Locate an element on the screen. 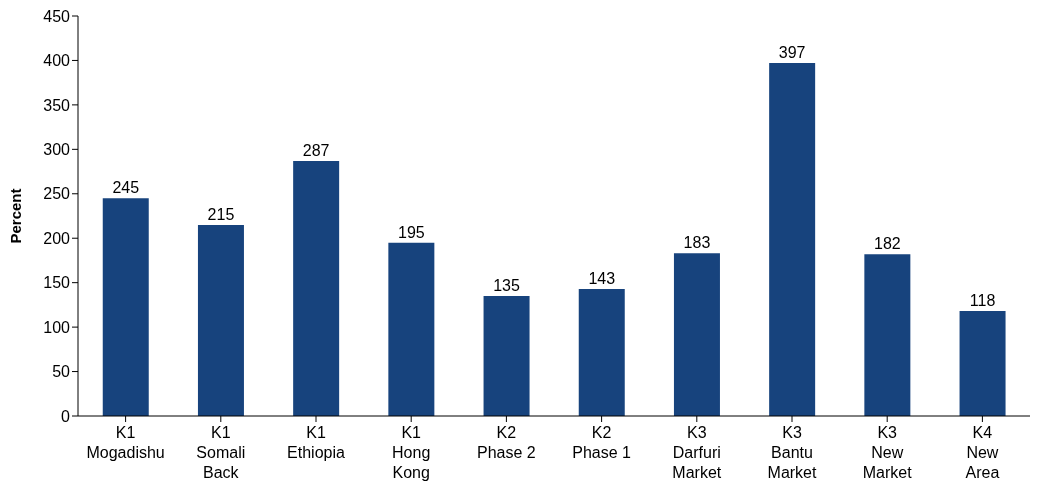 The width and height of the screenshot is (1042, 493). data-label: 245 is located at coordinates (126, 188).